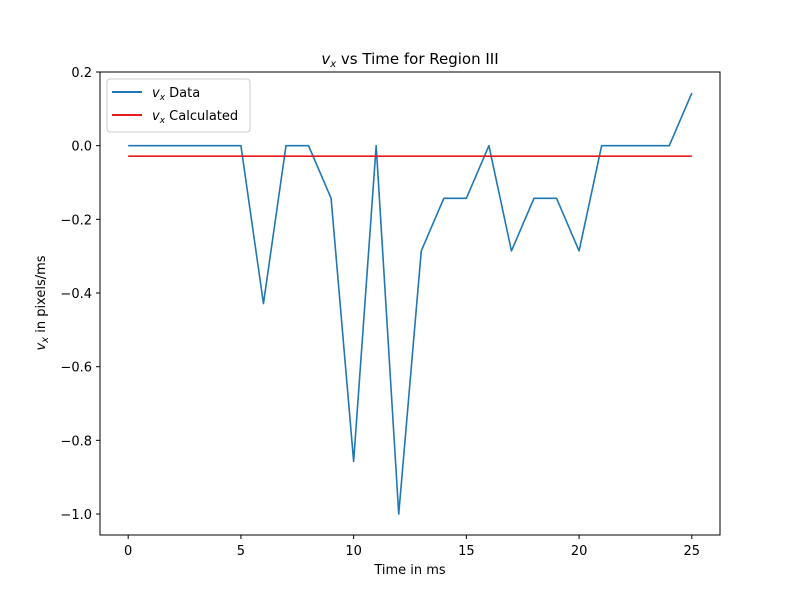 The height and width of the screenshot is (600, 800). What do you see at coordinates (579, 551) in the screenshot?
I see `x-tick-label: 20` at bounding box center [579, 551].